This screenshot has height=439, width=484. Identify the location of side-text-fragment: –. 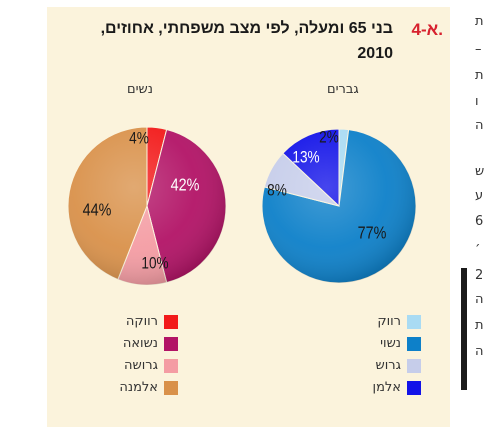
(478, 49).